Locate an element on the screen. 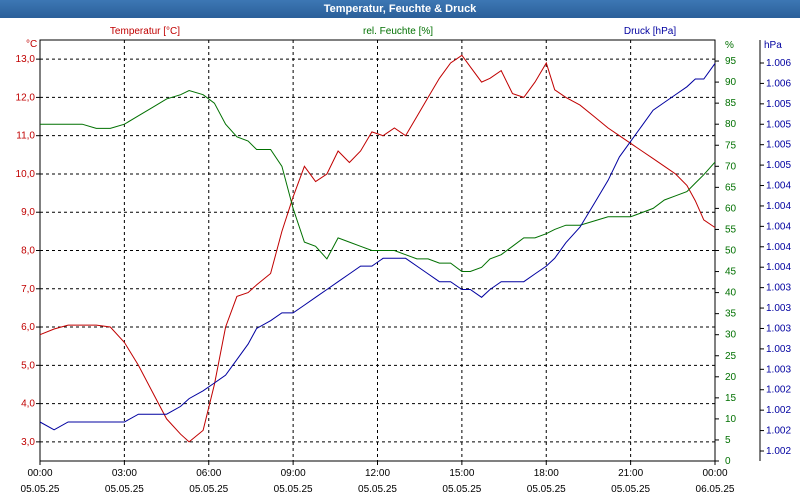 Image resolution: width=800 pixels, height=500 pixels. humidity-tick-label: 50 is located at coordinates (731, 251).